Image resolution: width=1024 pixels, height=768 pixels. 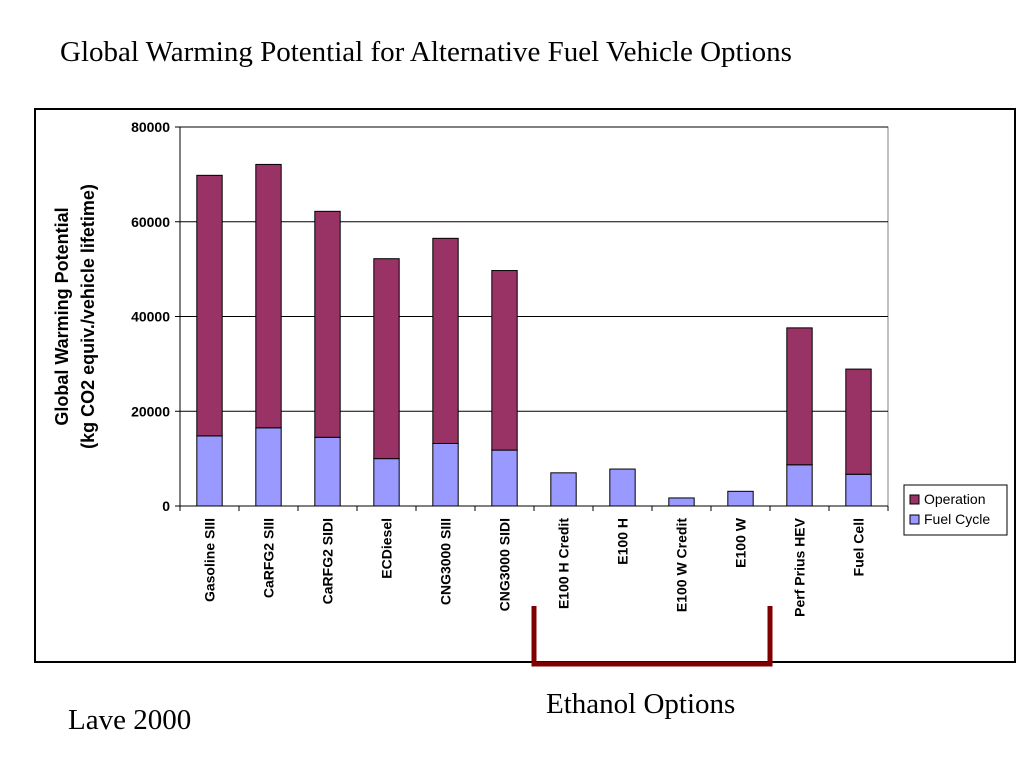 What do you see at coordinates (859, 547) in the screenshot?
I see `x-tick-label: Fuel Cell` at bounding box center [859, 547].